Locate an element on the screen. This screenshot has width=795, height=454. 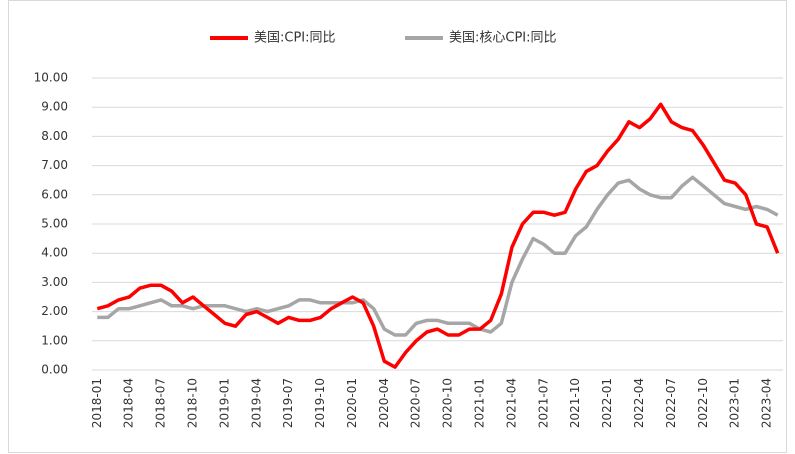
legend-label: 美国:核心CPI:同比 is located at coordinates (503, 38).